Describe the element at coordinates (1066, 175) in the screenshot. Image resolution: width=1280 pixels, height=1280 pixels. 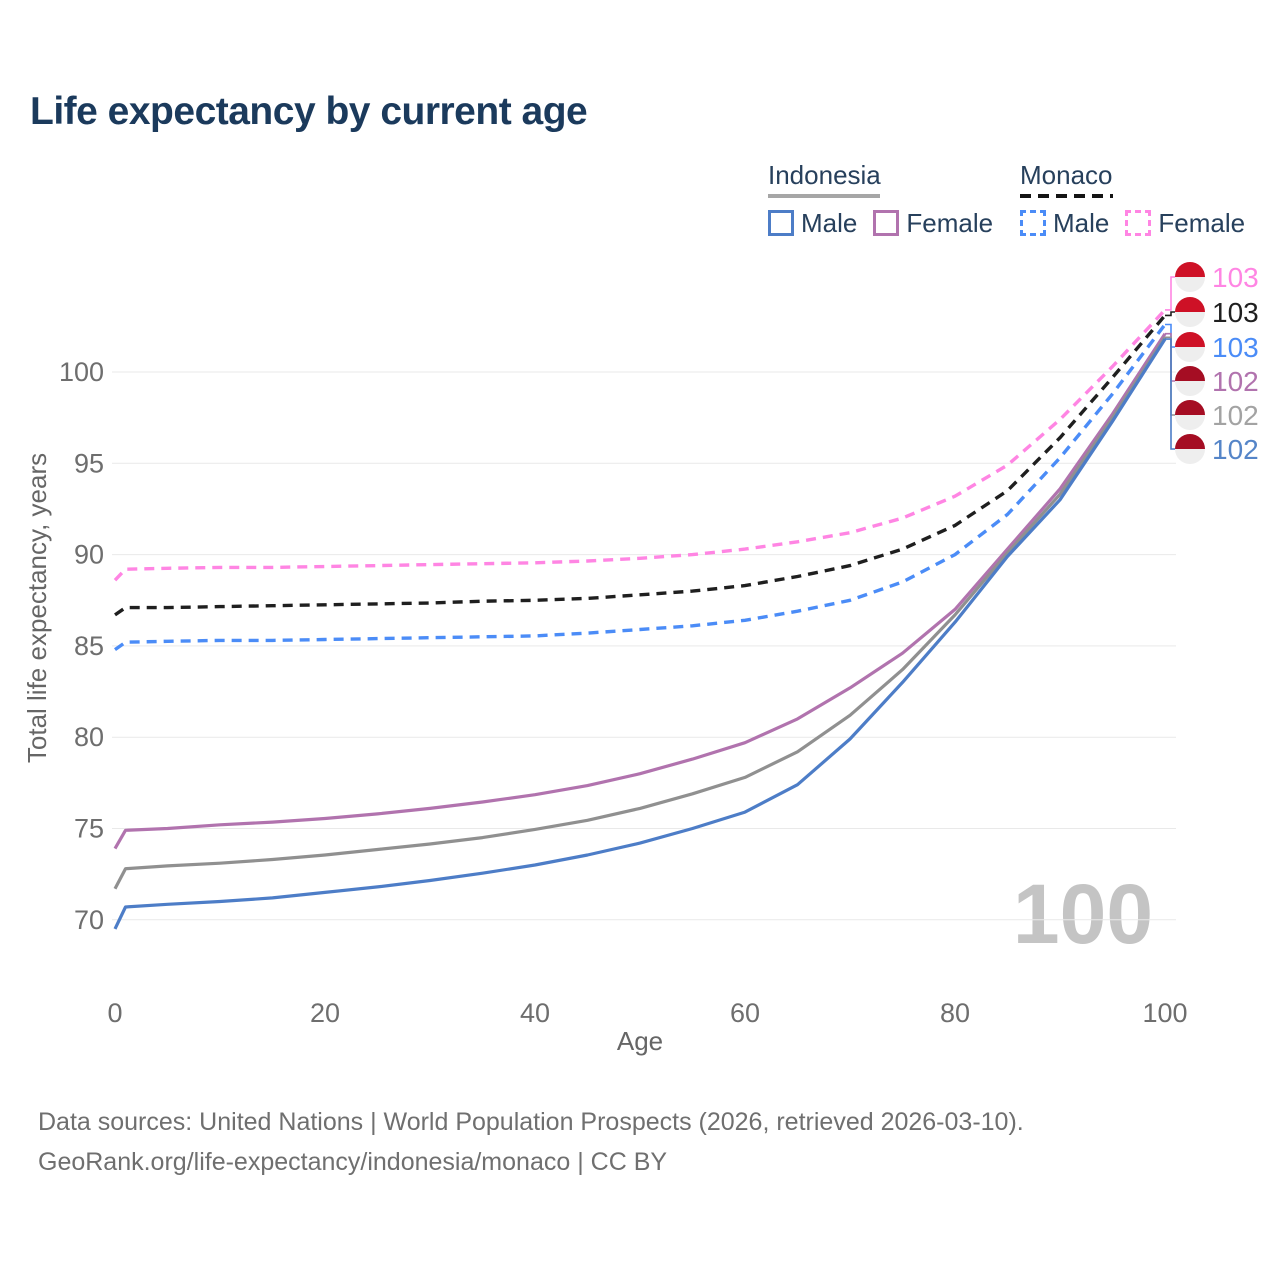
I see `legend-country-monaco: Monaco` at that location.